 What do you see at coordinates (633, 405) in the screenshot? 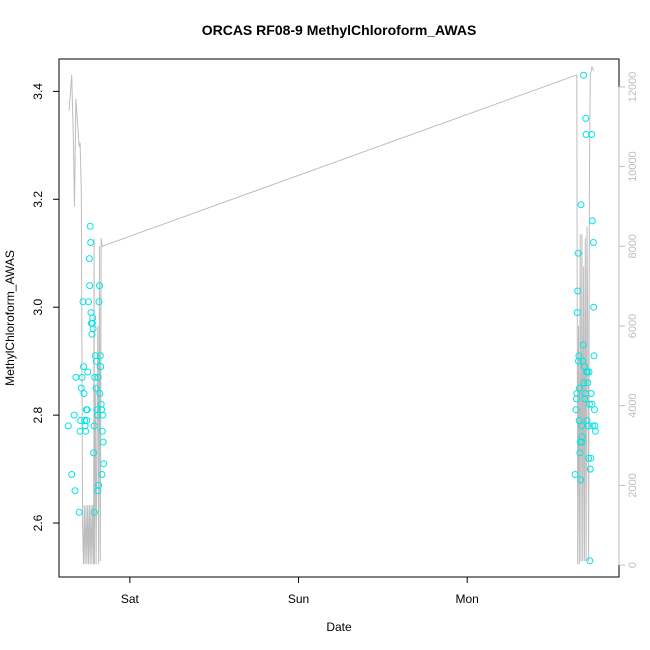
I see `y2-tick-label: 4000` at bounding box center [633, 405].